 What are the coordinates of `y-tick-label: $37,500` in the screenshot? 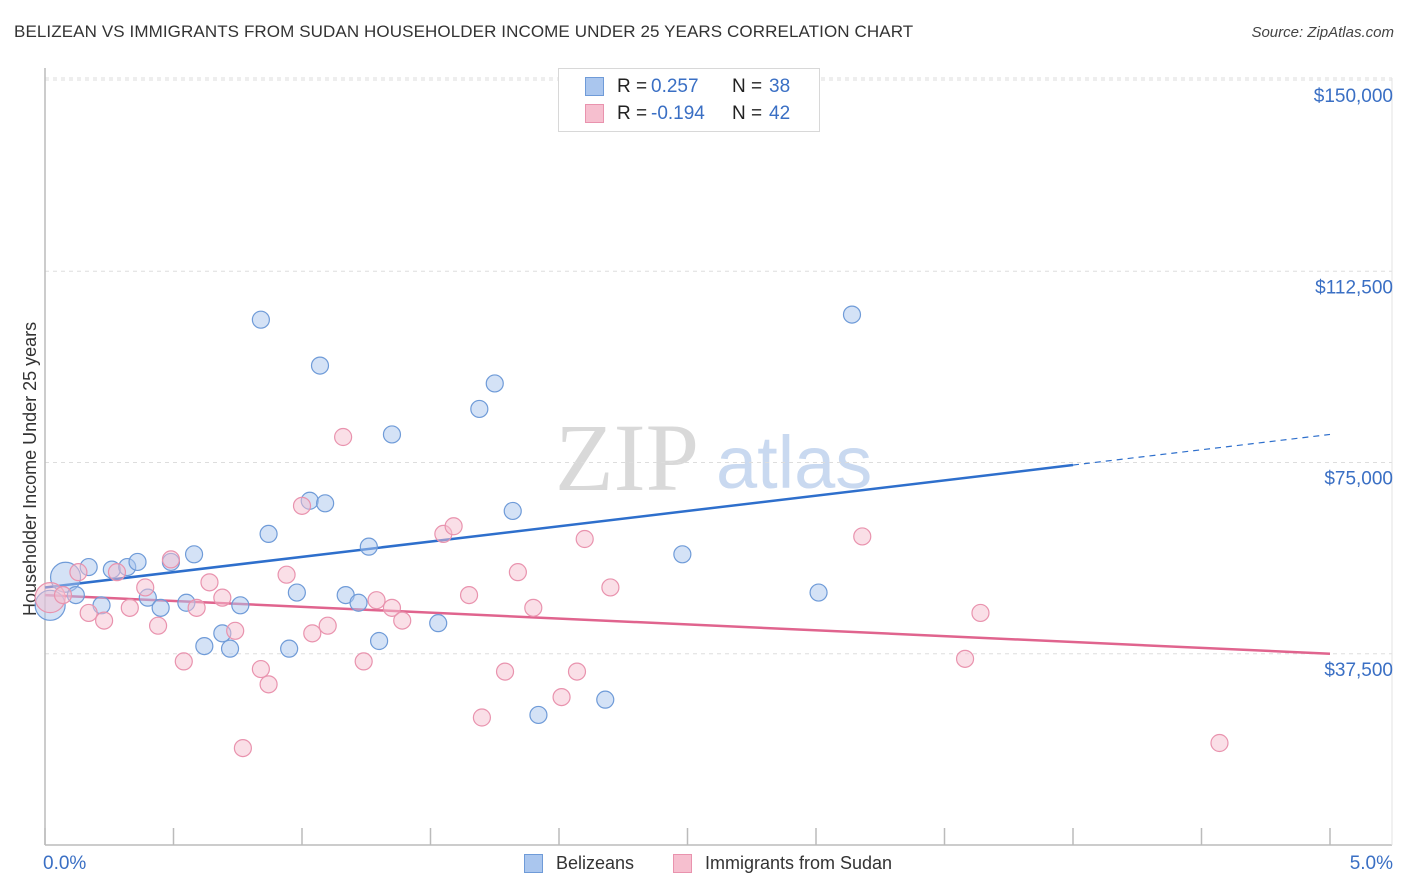 It's located at (1358, 670).